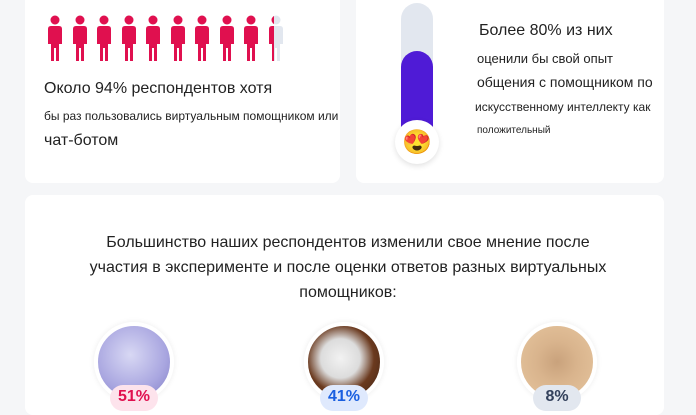 The height and width of the screenshot is (415, 696). I want to click on percent-badge: 41%, so click(344, 398).